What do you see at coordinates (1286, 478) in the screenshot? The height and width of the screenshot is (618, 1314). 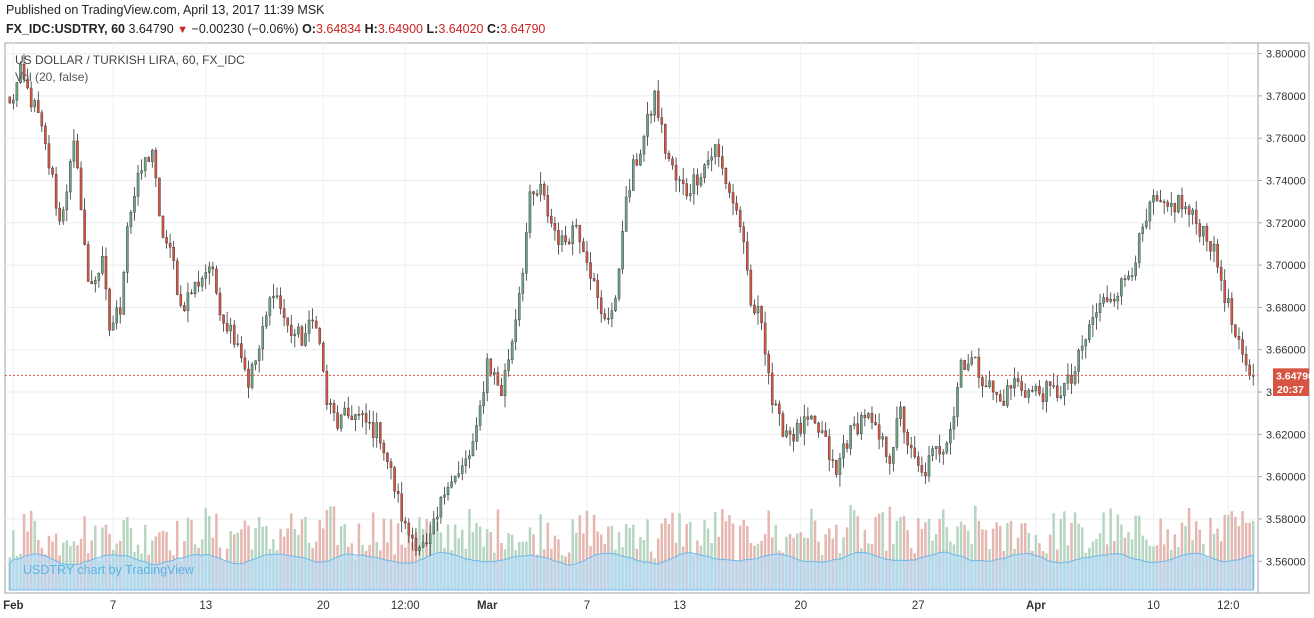 I see `y-tick-label: 3.60000` at bounding box center [1286, 478].